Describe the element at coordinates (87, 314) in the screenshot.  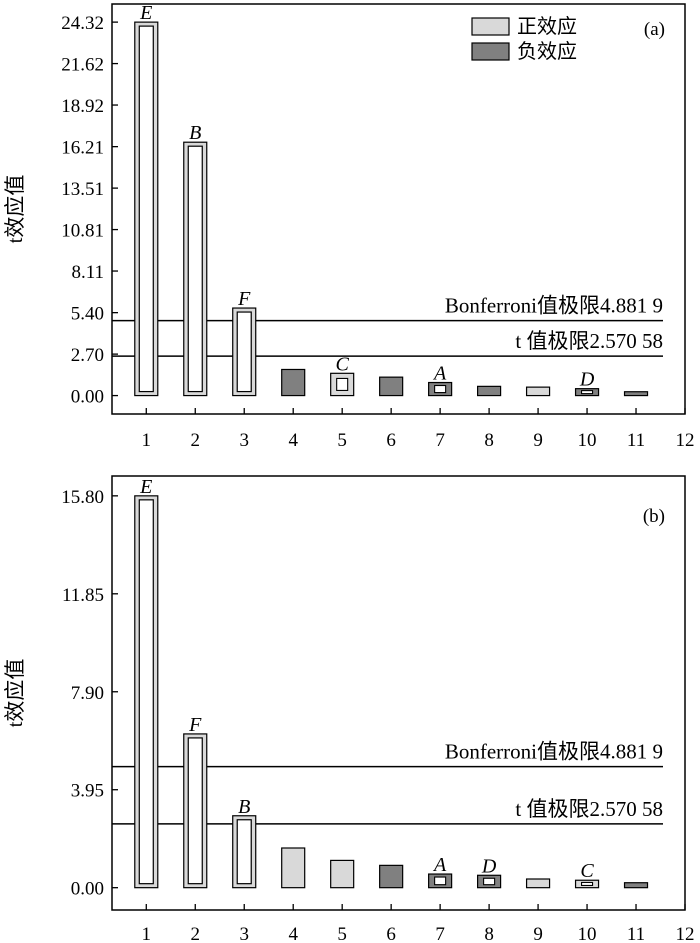
I see `y-tick-label: 5.40` at that location.